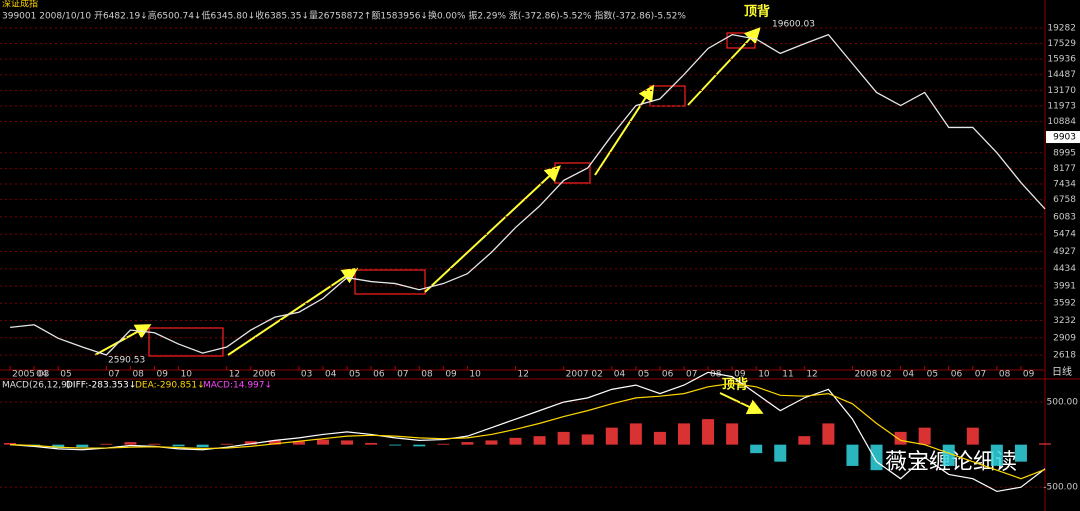  I want to click on y-tick-label: 4434, so click(1064, 269).